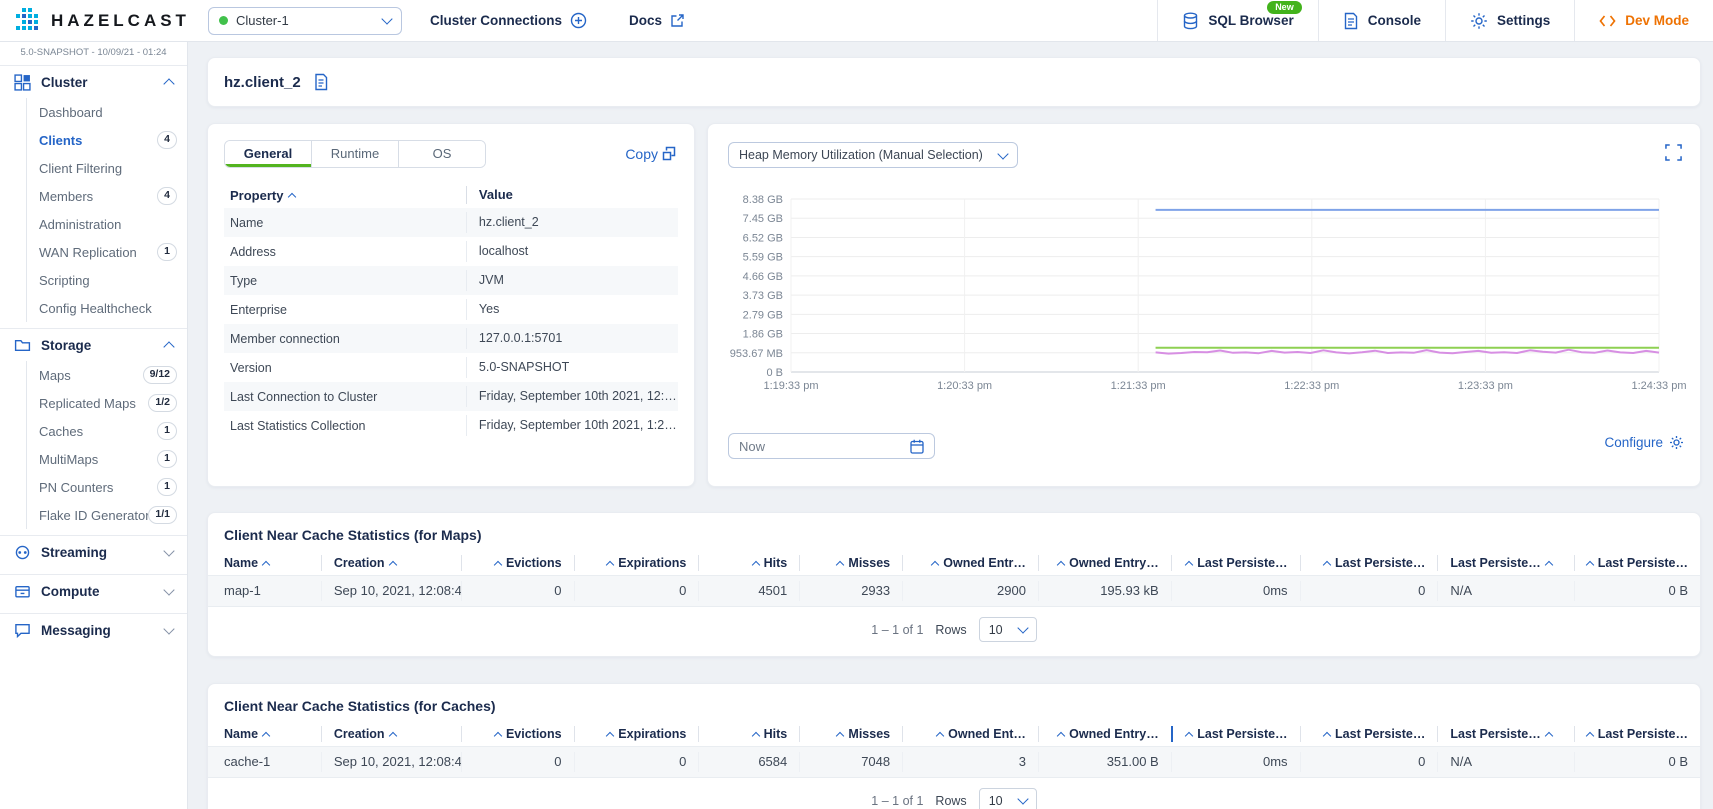 This screenshot has width=1713, height=809. What do you see at coordinates (354, 154) in the screenshot?
I see `tab-runtime: Runtime` at bounding box center [354, 154].